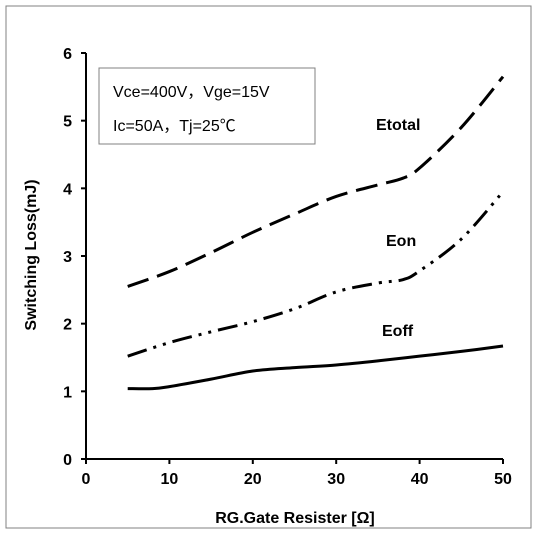  What do you see at coordinates (207, 106) in the screenshot?
I see `conditions-box` at bounding box center [207, 106].